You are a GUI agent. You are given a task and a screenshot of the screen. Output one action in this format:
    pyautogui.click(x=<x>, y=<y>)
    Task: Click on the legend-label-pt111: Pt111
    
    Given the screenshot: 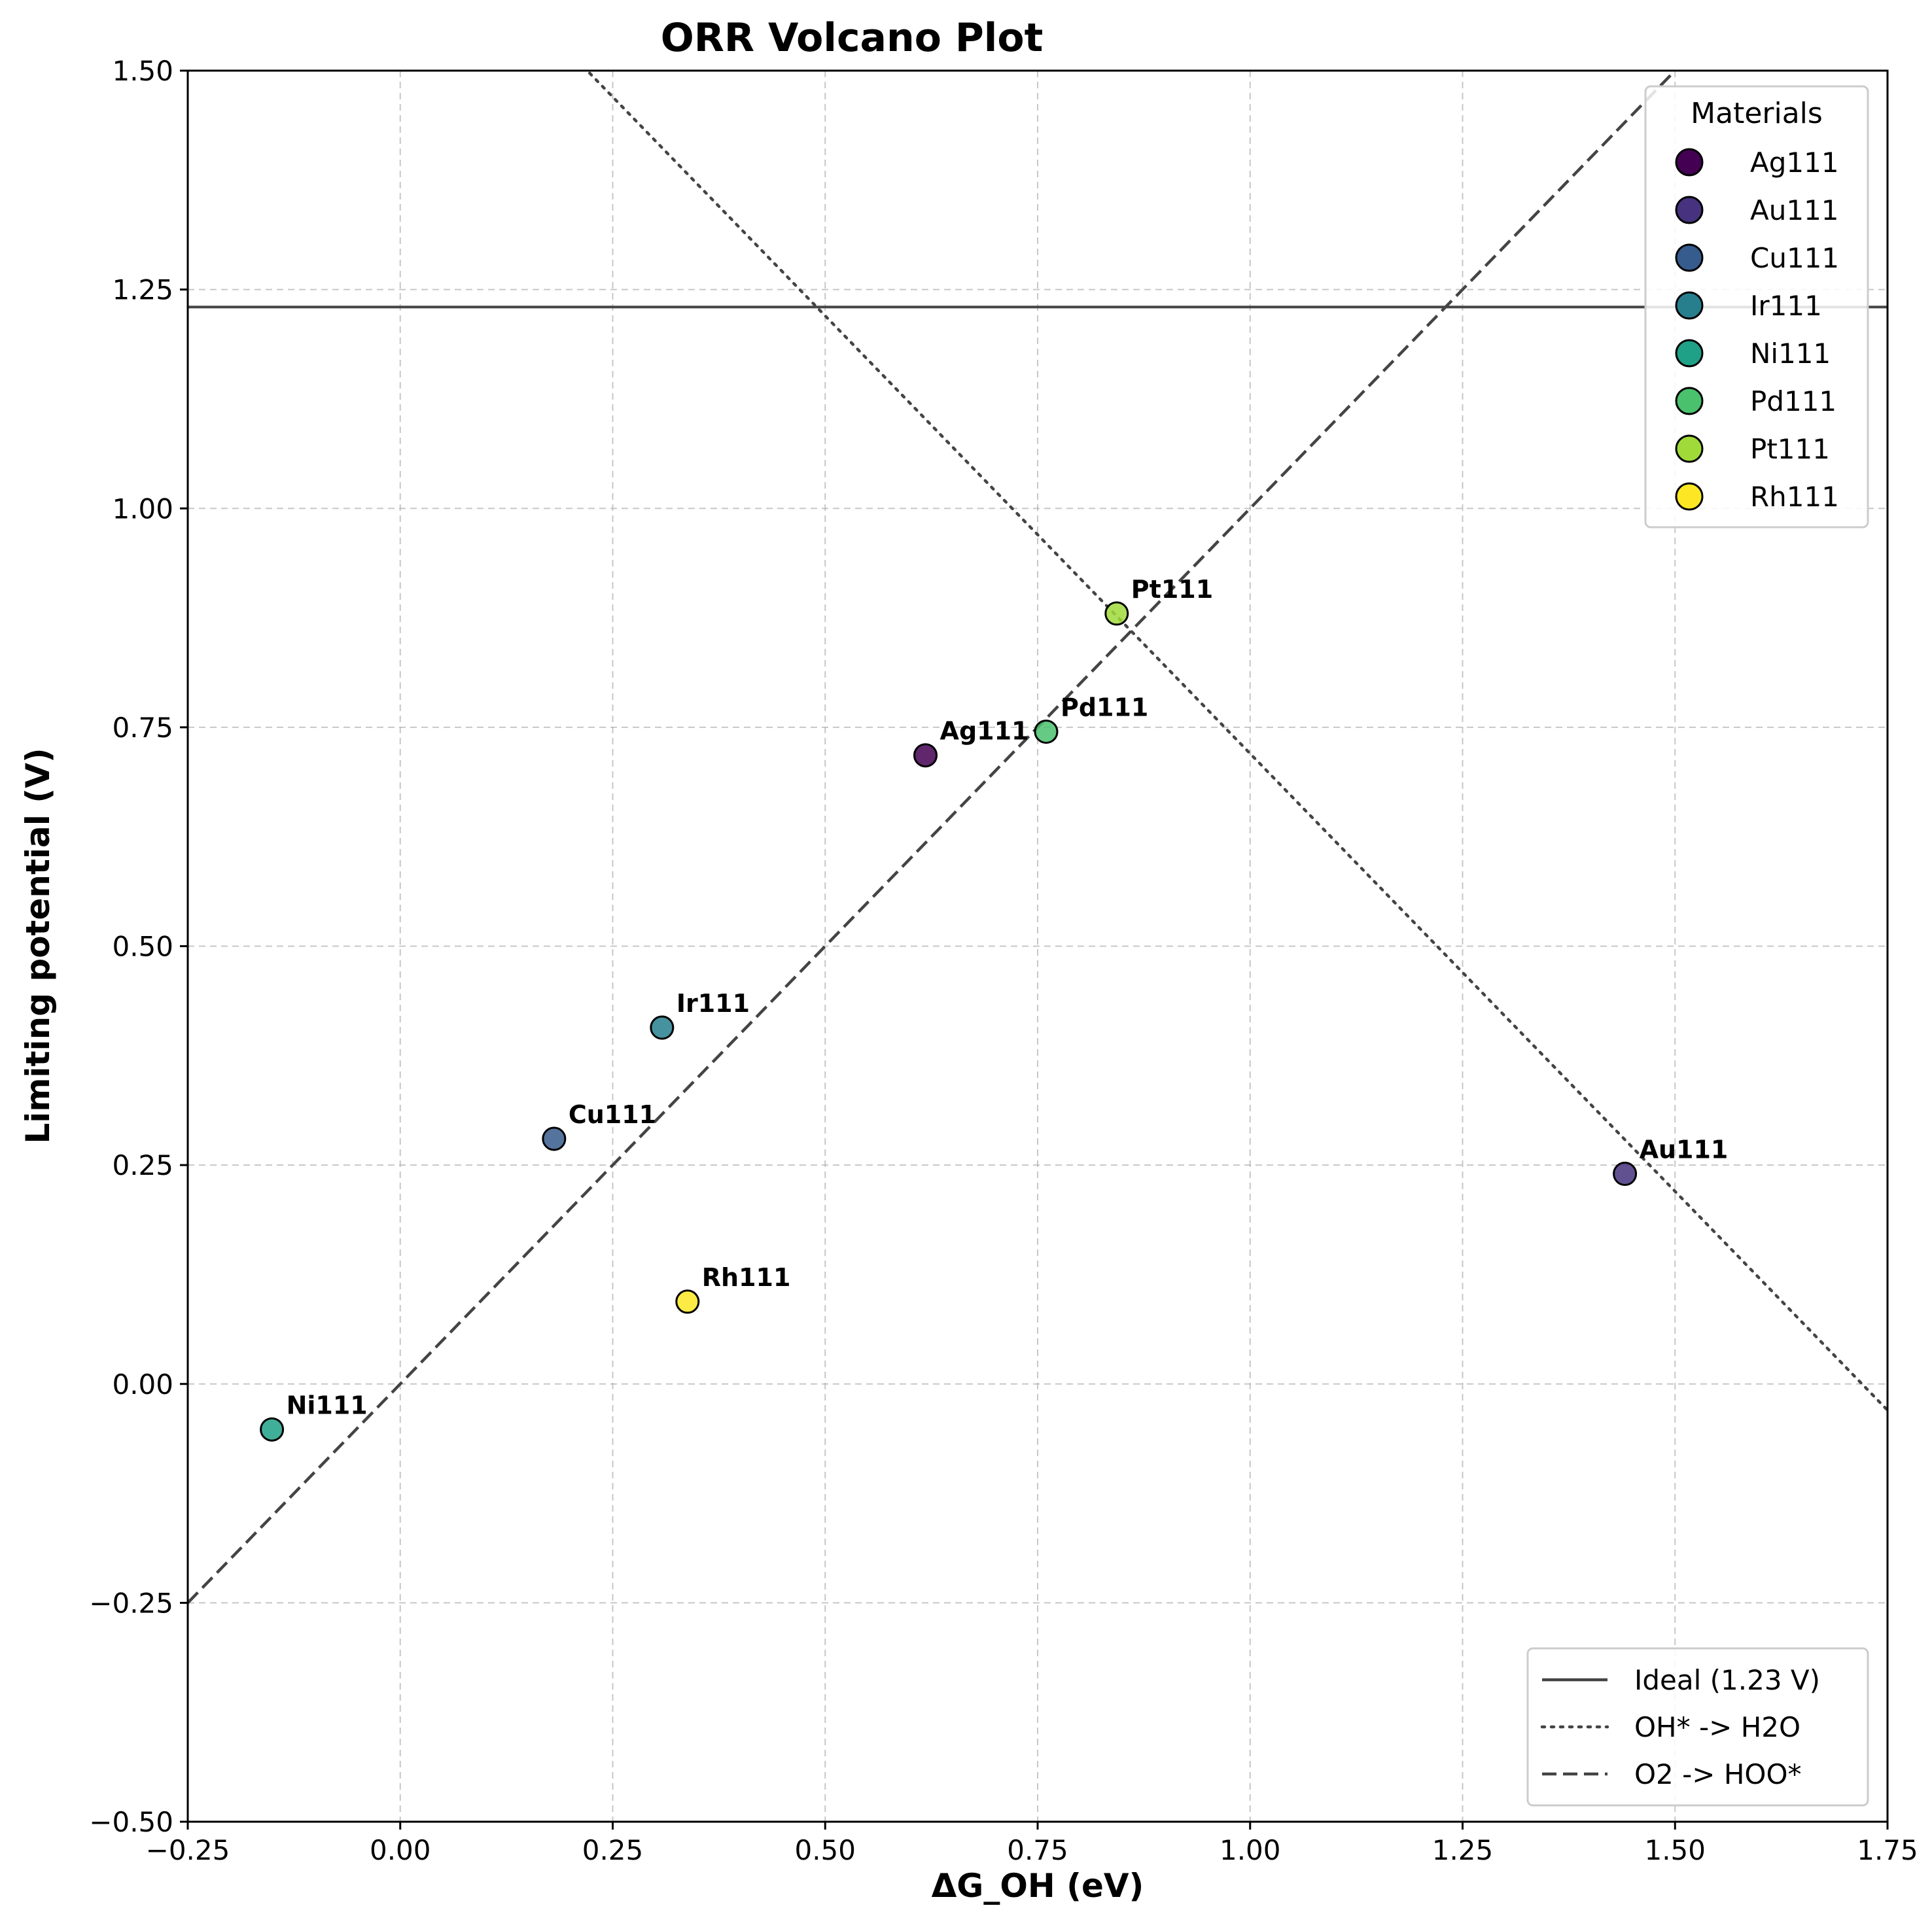 What is the action you would take?
    pyautogui.click(x=1790, y=449)
    